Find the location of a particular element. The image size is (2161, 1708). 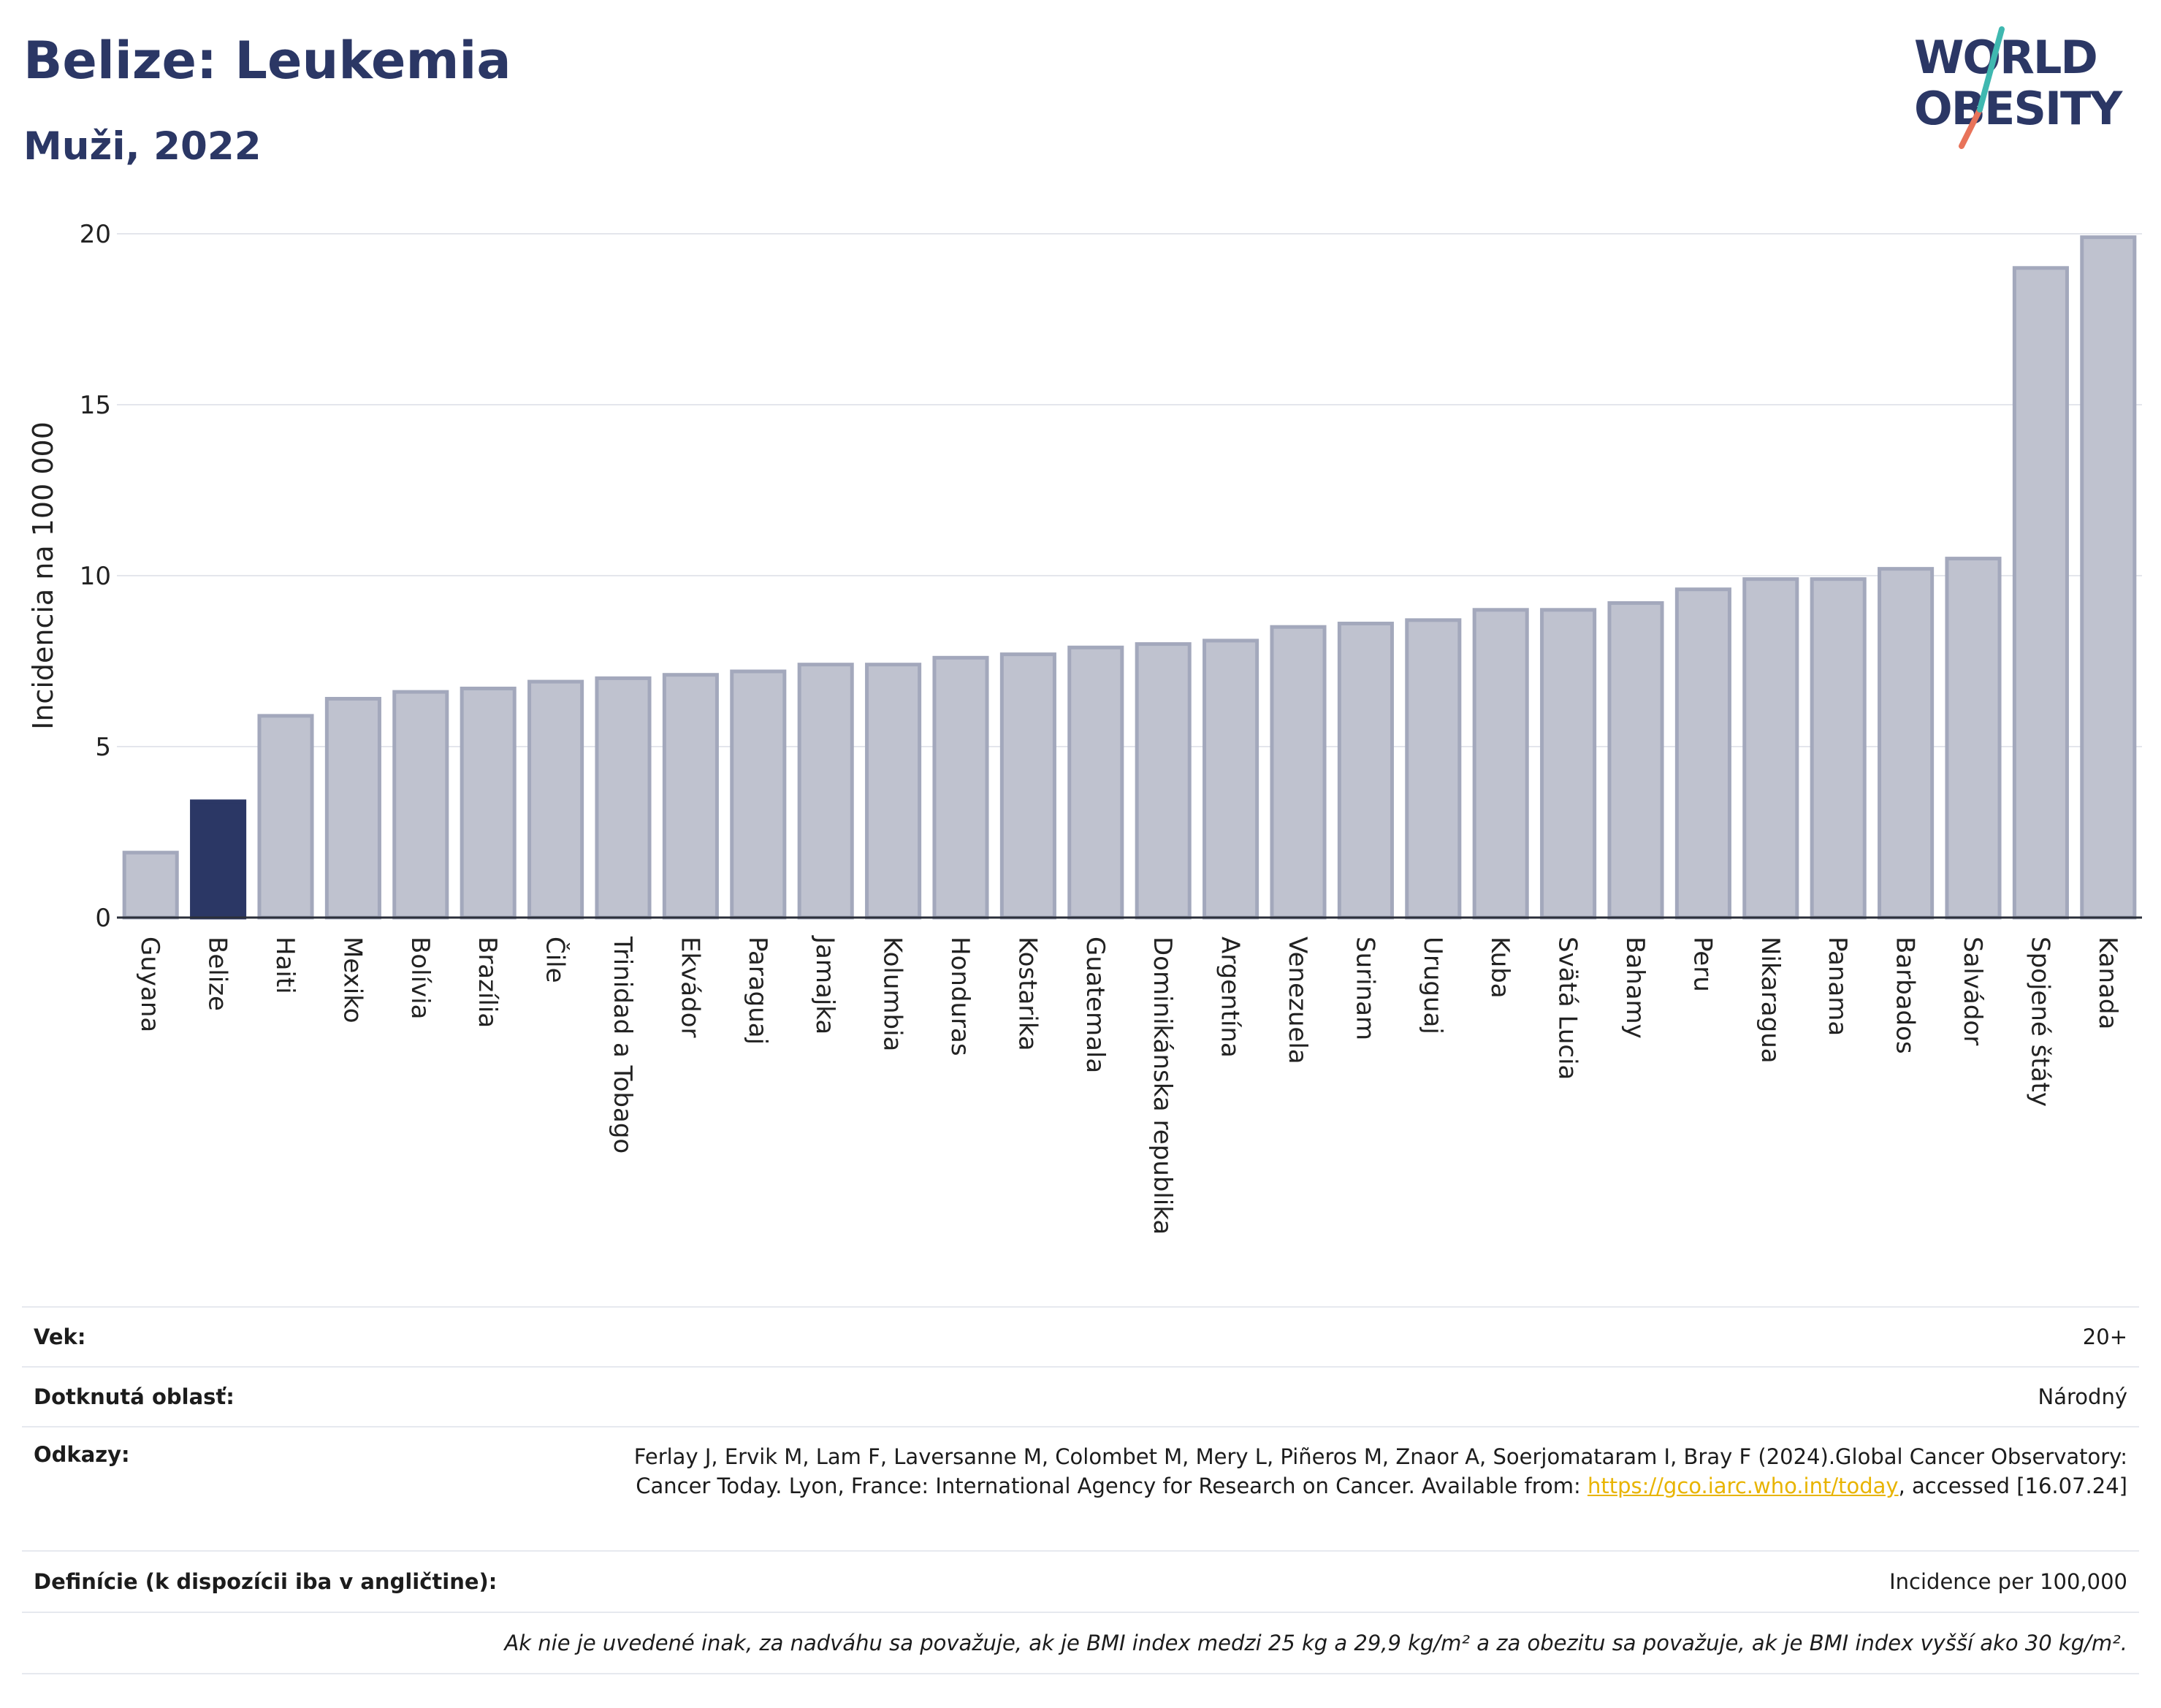

x-category-label: Guatemala is located at coordinates (1095, 1005).